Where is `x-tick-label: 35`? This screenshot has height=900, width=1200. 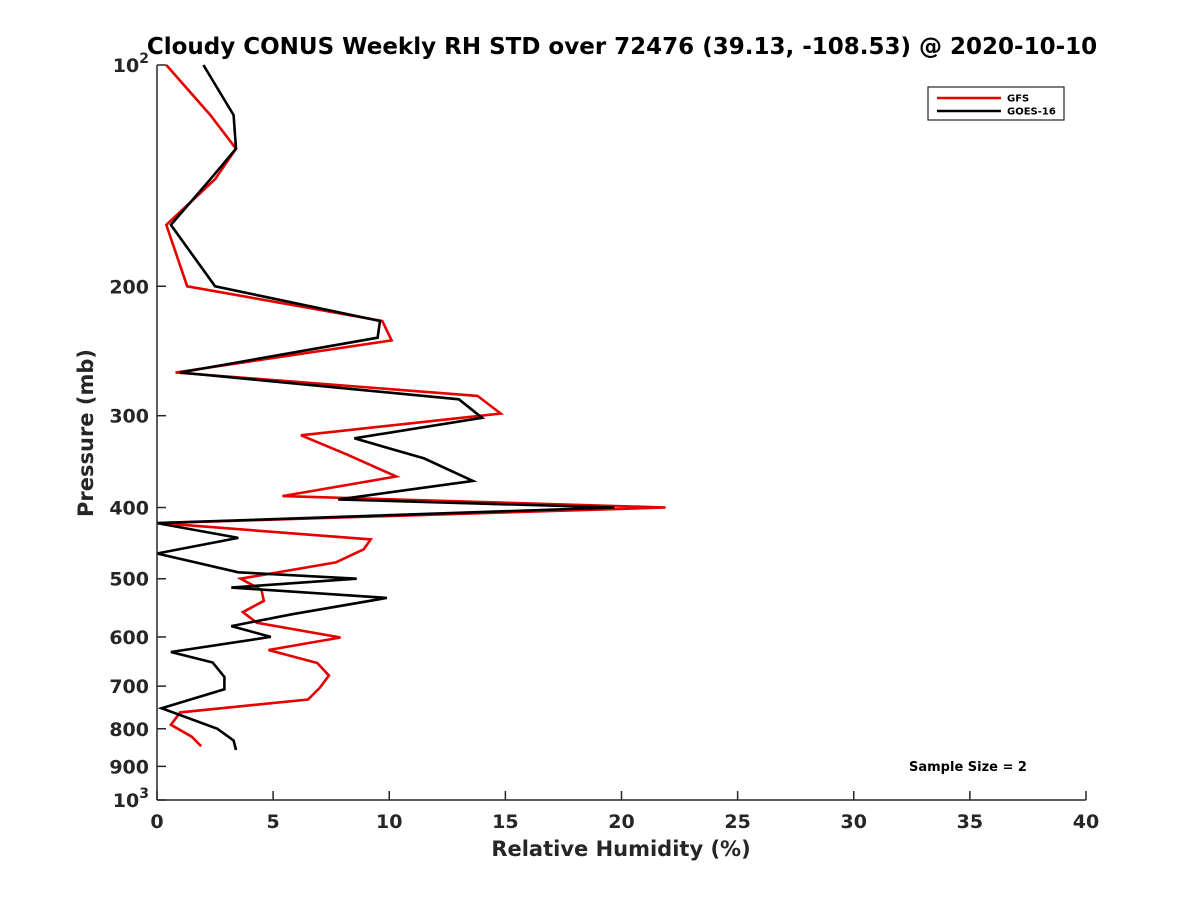
x-tick-label: 35 is located at coordinates (970, 822).